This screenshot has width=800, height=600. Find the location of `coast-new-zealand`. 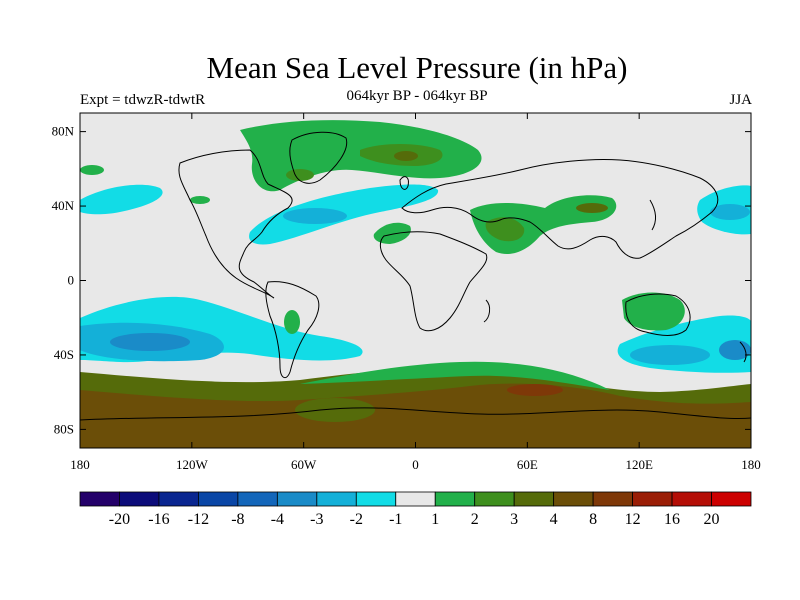

coast-new-zealand is located at coordinates (743, 352).